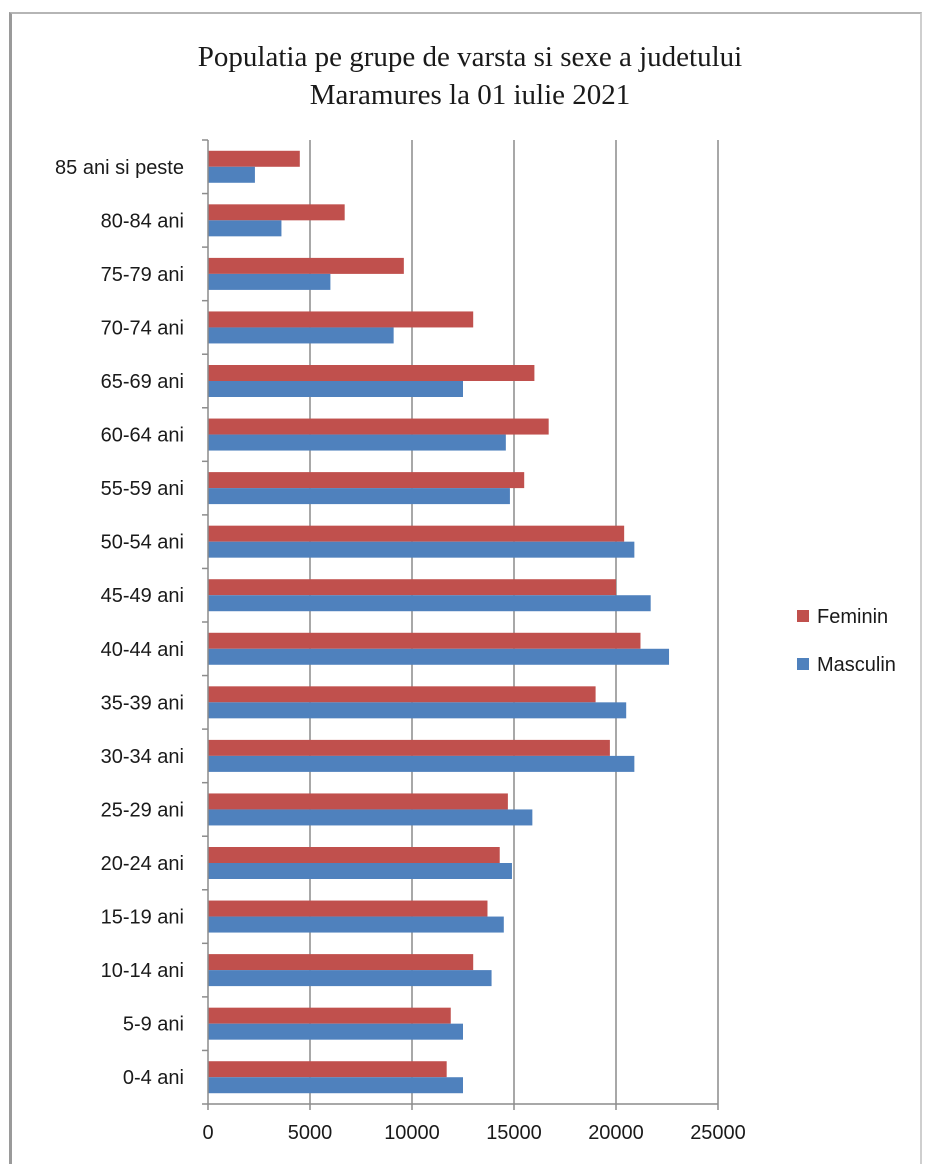  I want to click on category-label: 35-39 ani, so click(142, 703).